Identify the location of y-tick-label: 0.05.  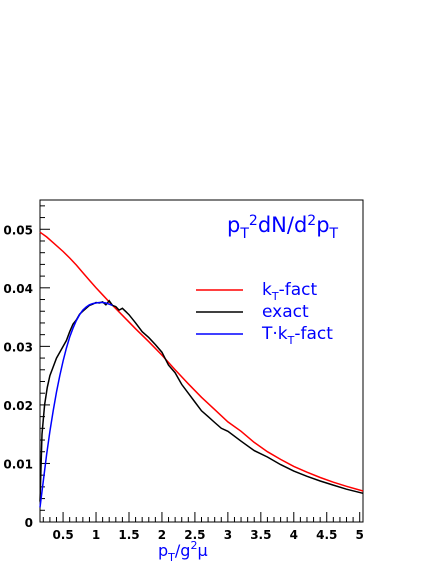
(18, 230).